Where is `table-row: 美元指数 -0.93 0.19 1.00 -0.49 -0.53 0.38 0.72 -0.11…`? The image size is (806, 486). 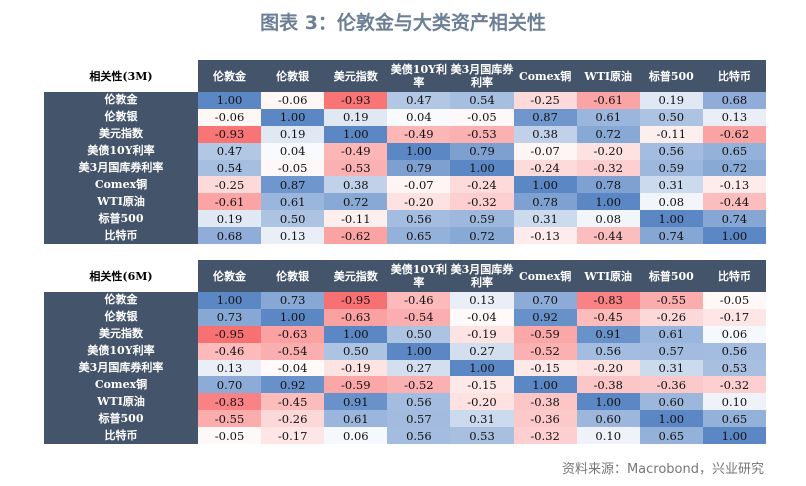
table-row: 美元指数 -0.93 0.19 1.00 -0.49 -0.53 0.38 0.72 -0.11… is located at coordinates (405, 134).